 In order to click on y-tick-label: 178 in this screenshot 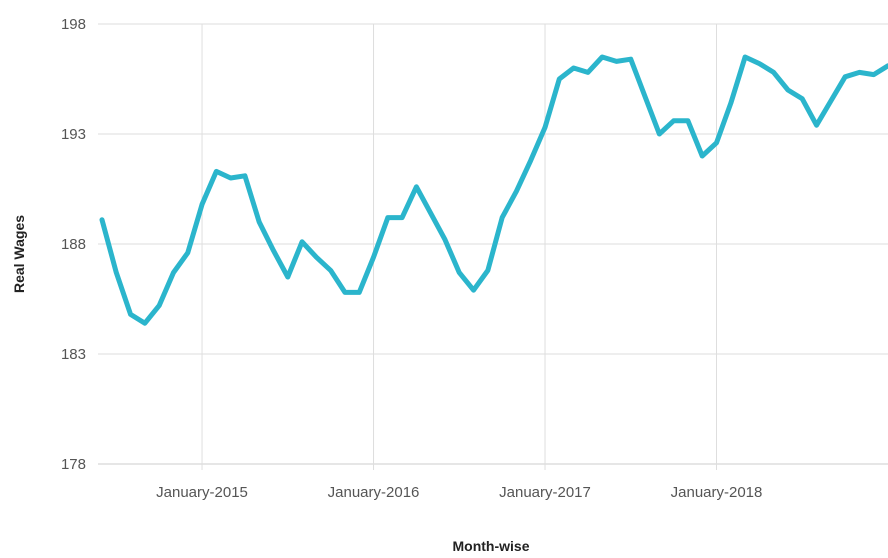, I will do `click(73, 464)`.